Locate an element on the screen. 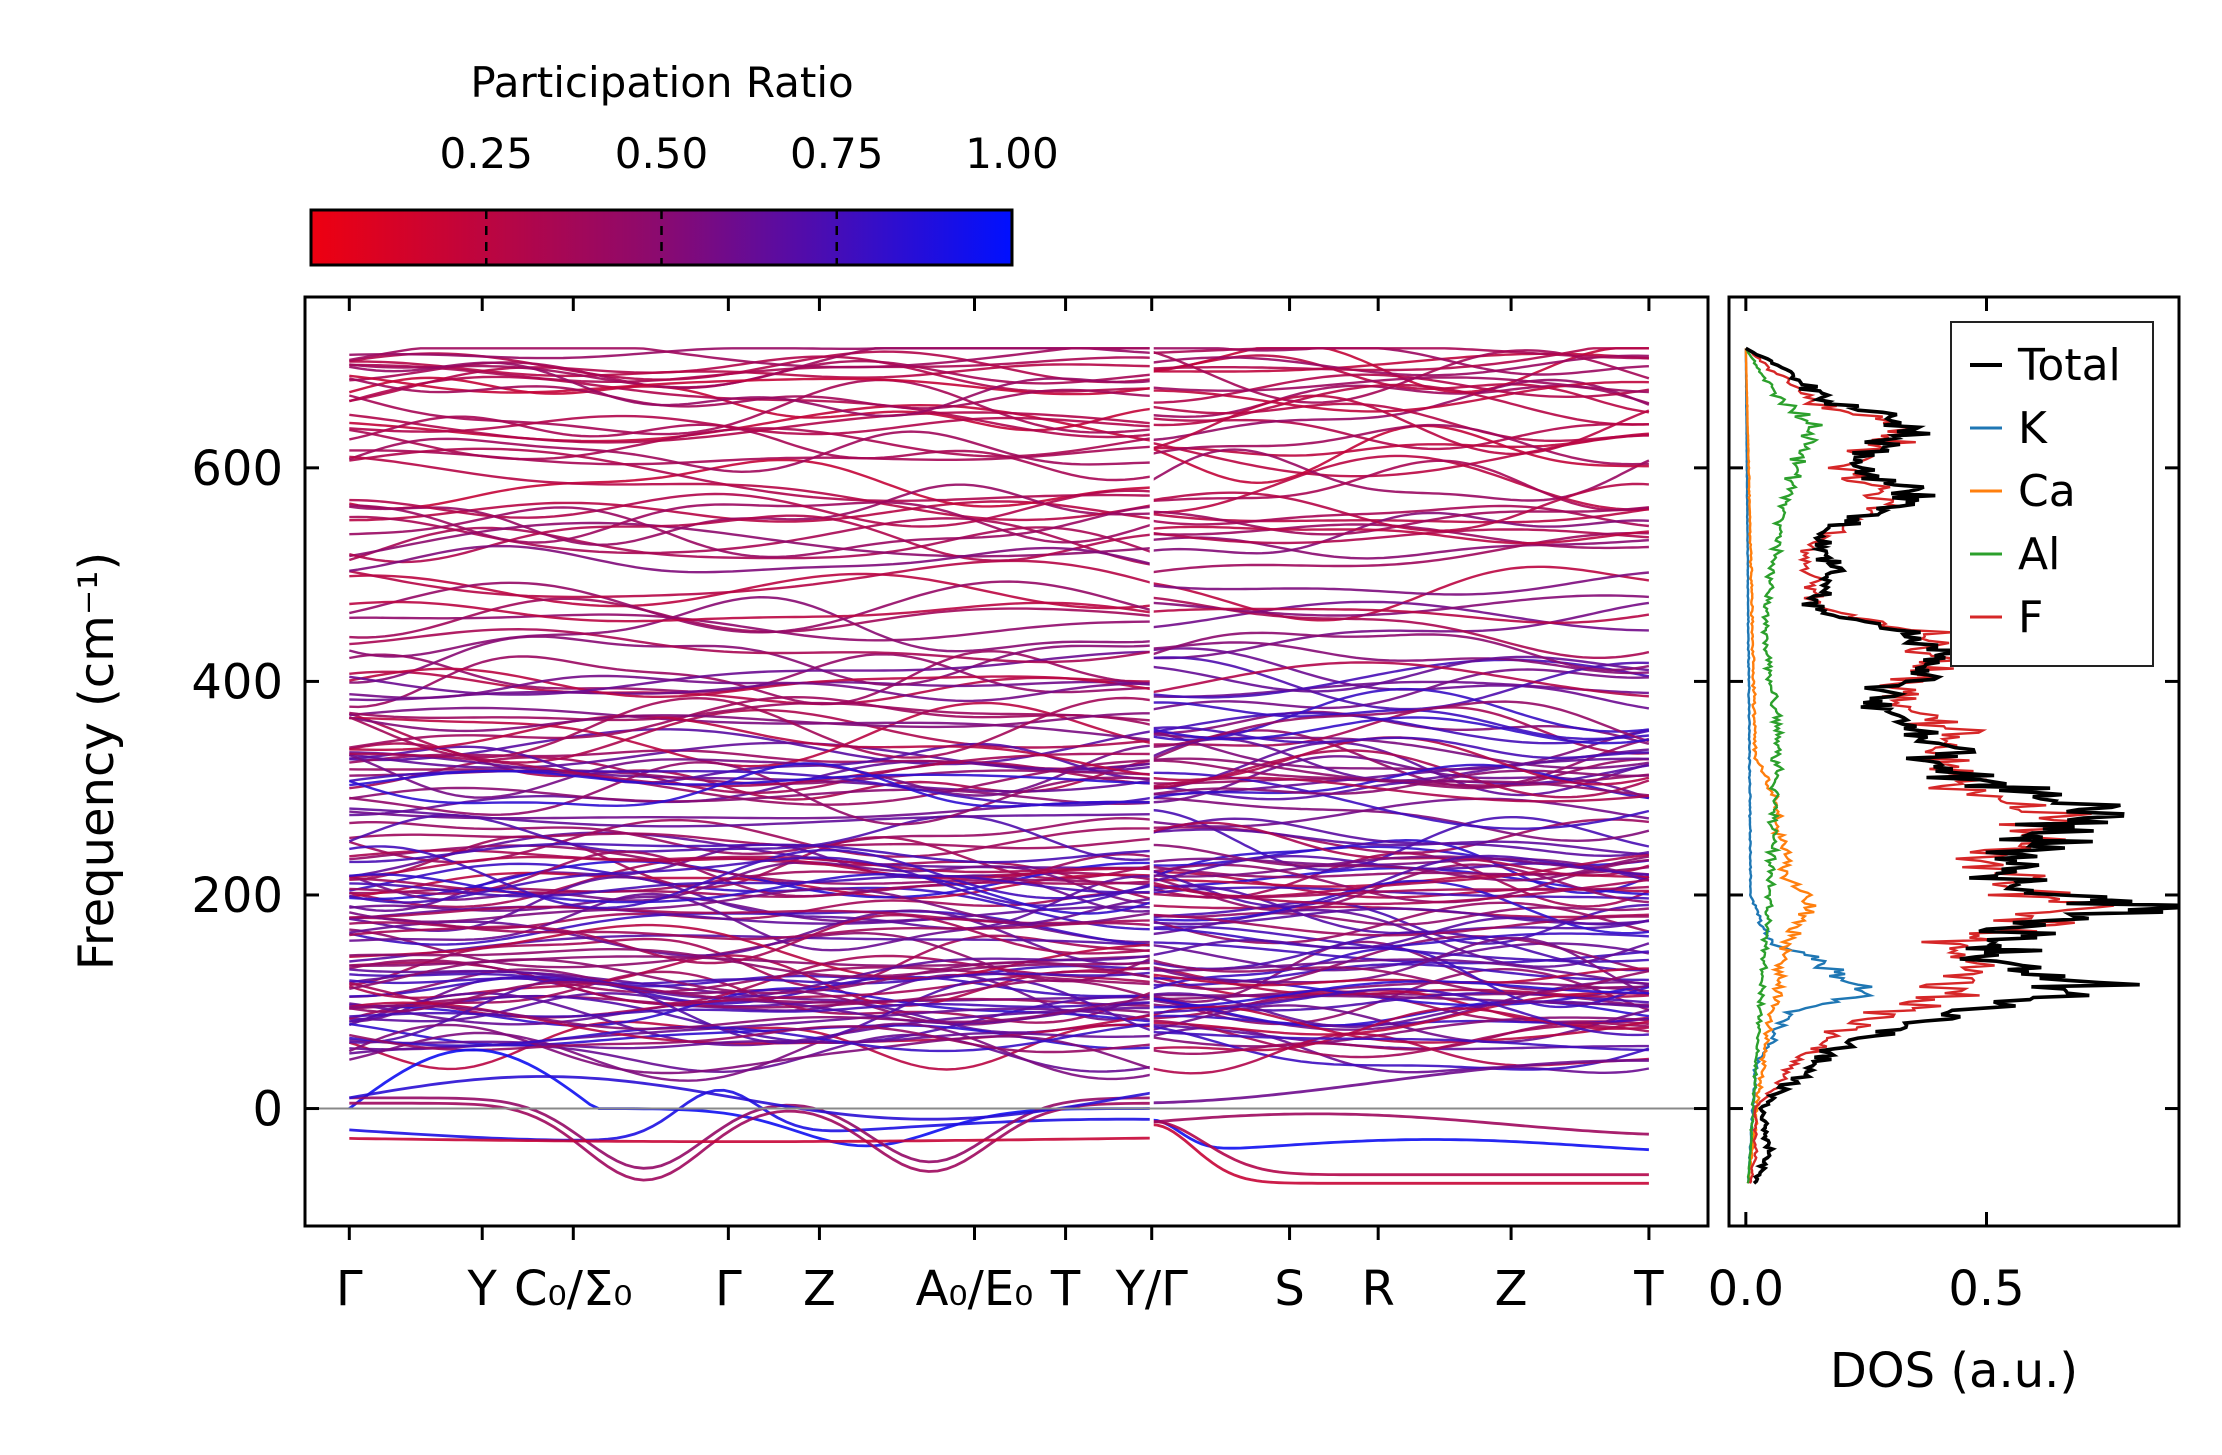 This screenshot has width=2222, height=1455. high-symmetry-label: R is located at coordinates (1377, 1289).